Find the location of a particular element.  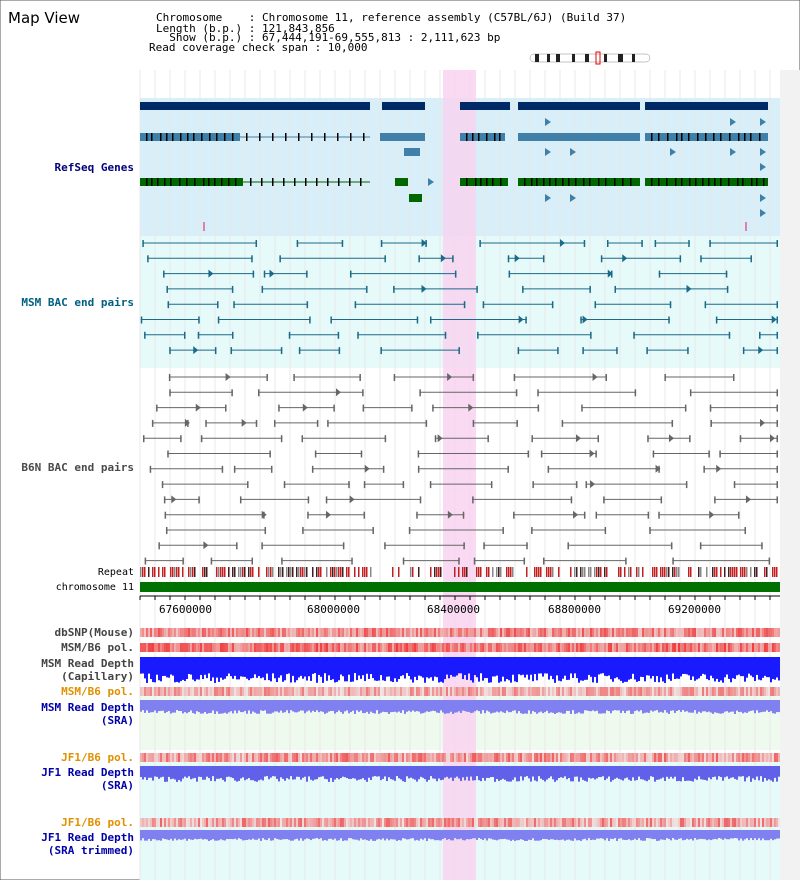

msm-bac-end-pairs-label: MSM BAC end pairs is located at coordinates (77, 302).